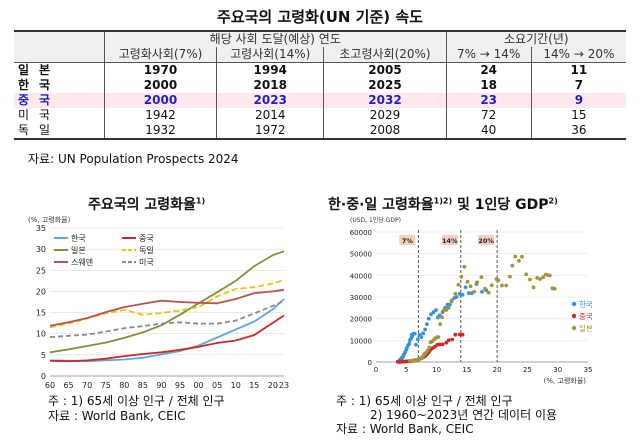  I want to click on y-tick-label: 40000, so click(361, 276).